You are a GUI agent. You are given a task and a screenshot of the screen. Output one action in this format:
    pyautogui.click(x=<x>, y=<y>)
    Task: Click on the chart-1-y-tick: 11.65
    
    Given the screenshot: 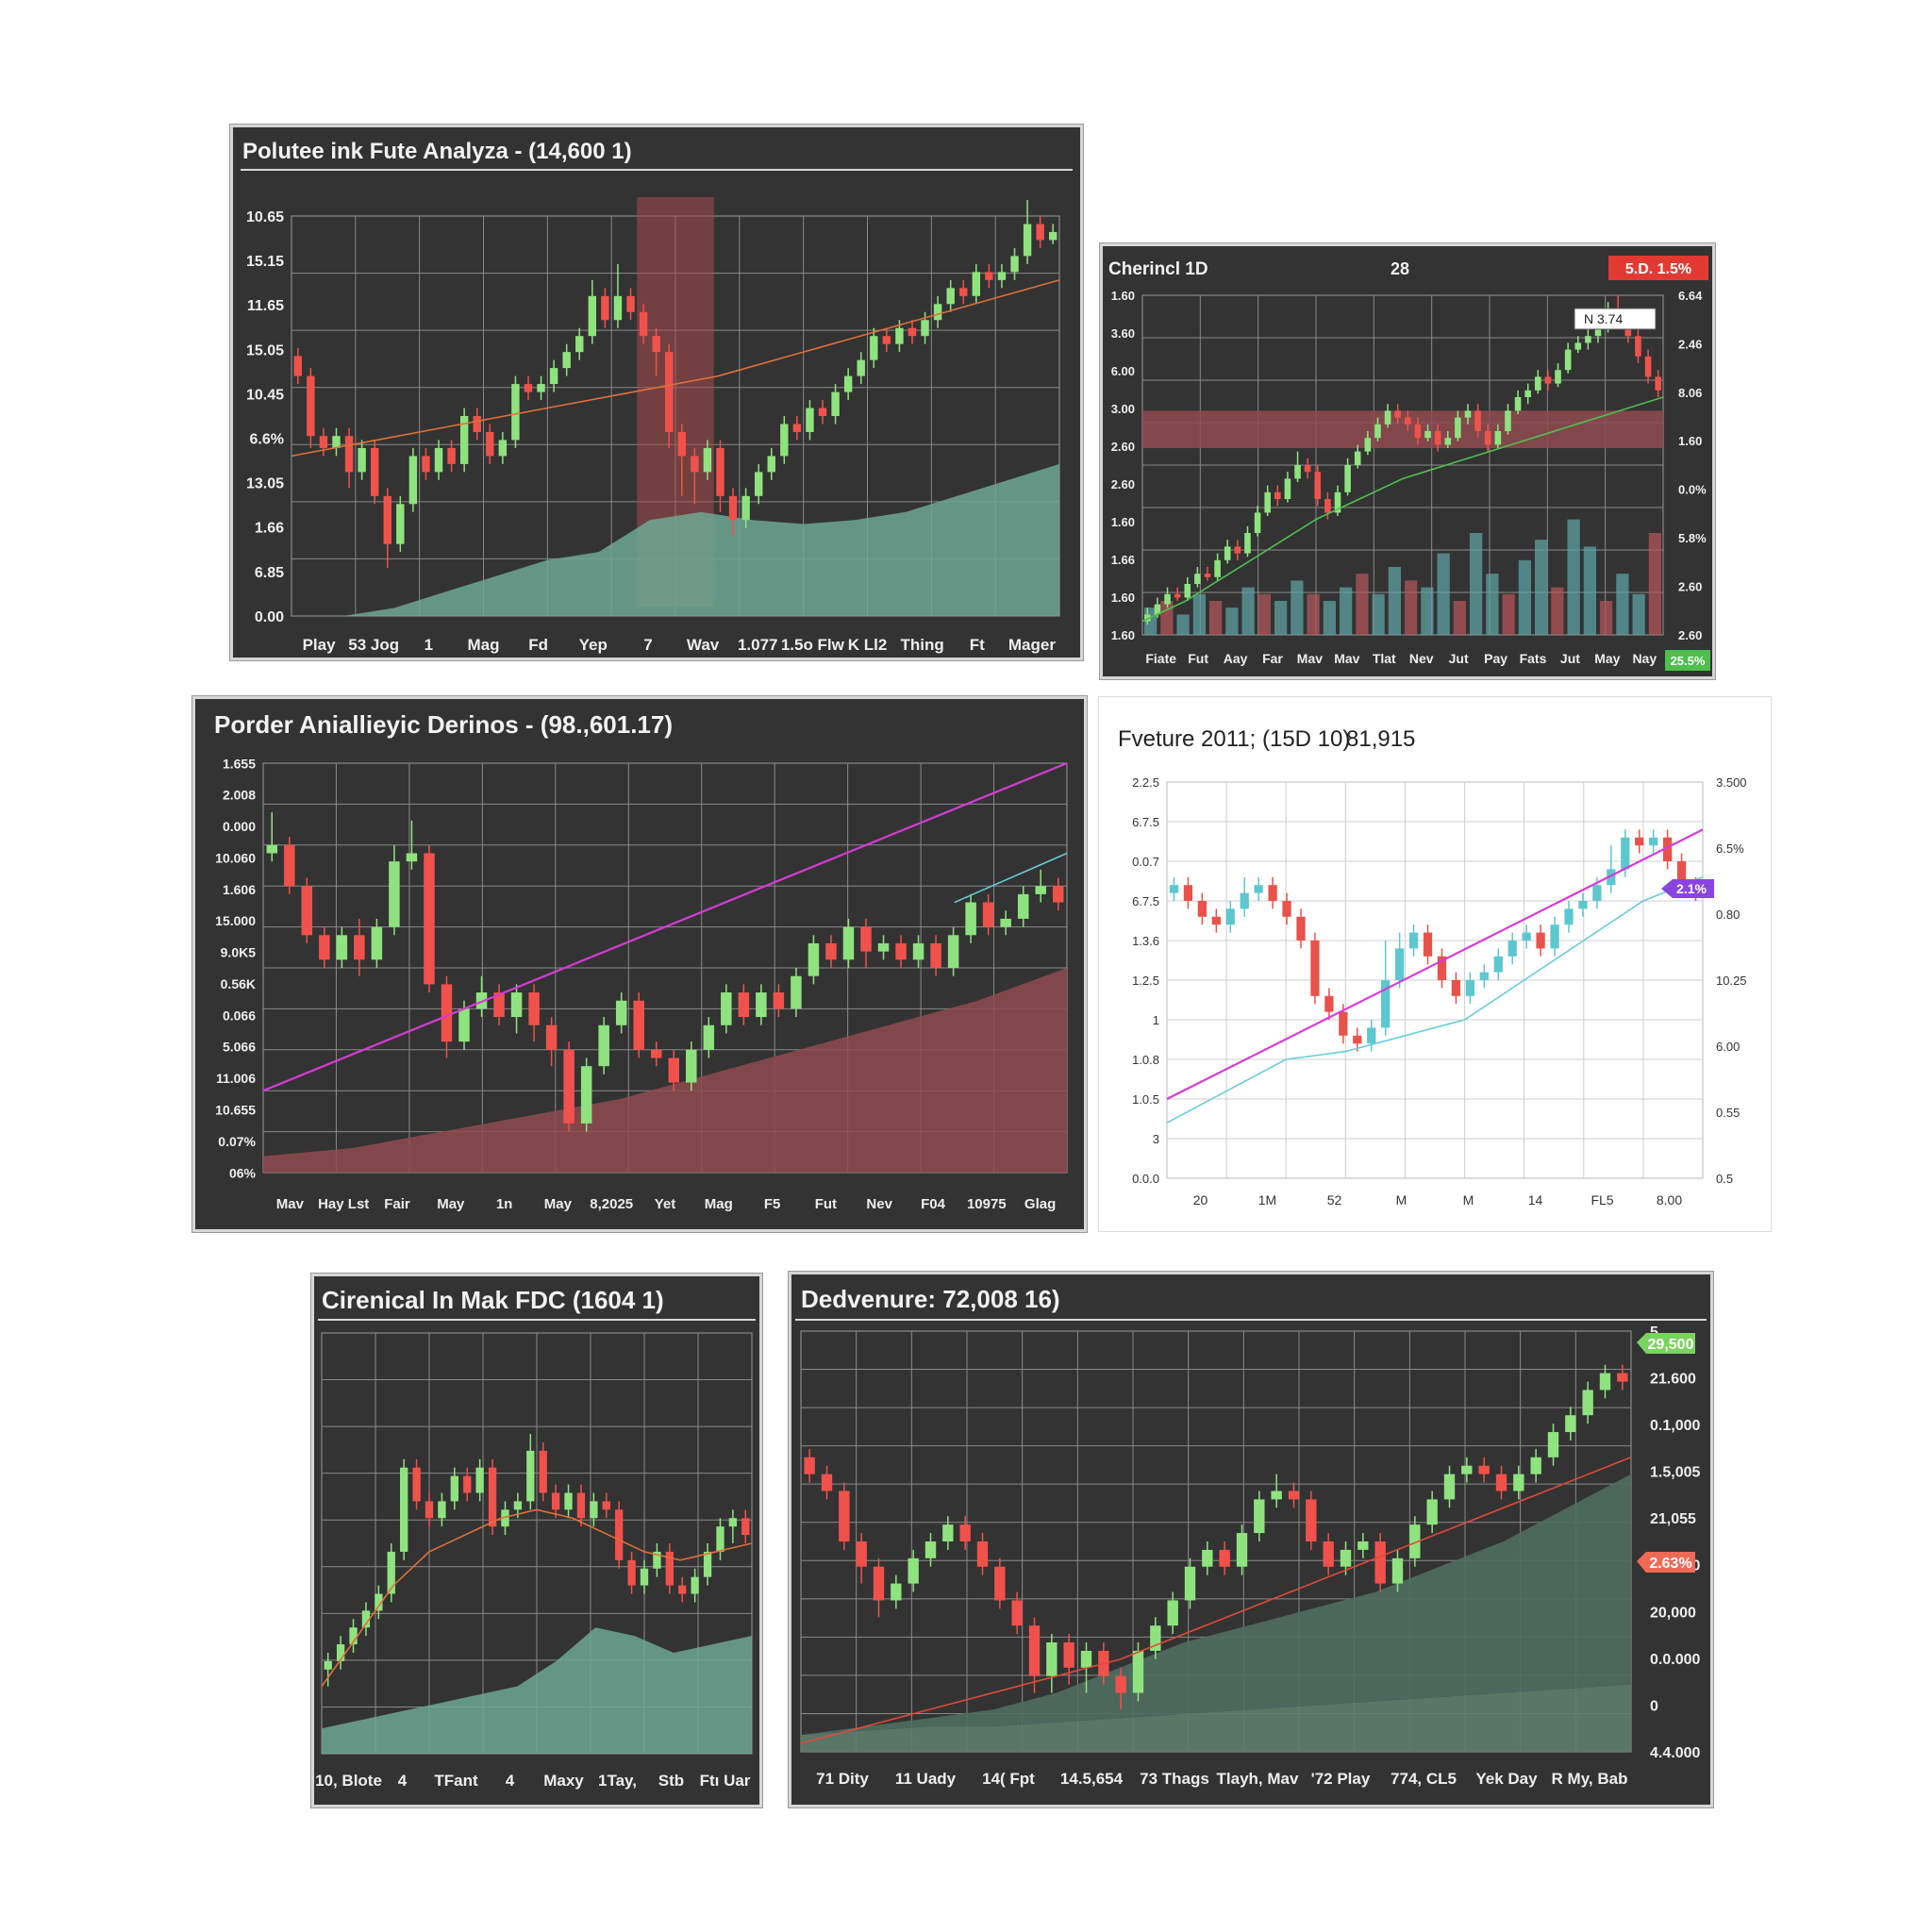 What is the action you would take?
    pyautogui.click(x=266, y=306)
    